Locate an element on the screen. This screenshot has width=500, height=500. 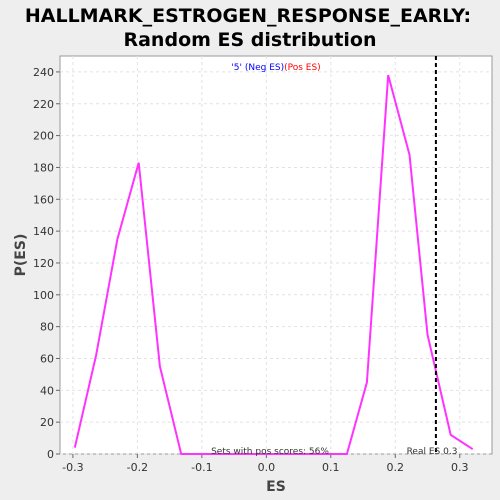
y-tick-label: 40 is located at coordinates (47, 390).